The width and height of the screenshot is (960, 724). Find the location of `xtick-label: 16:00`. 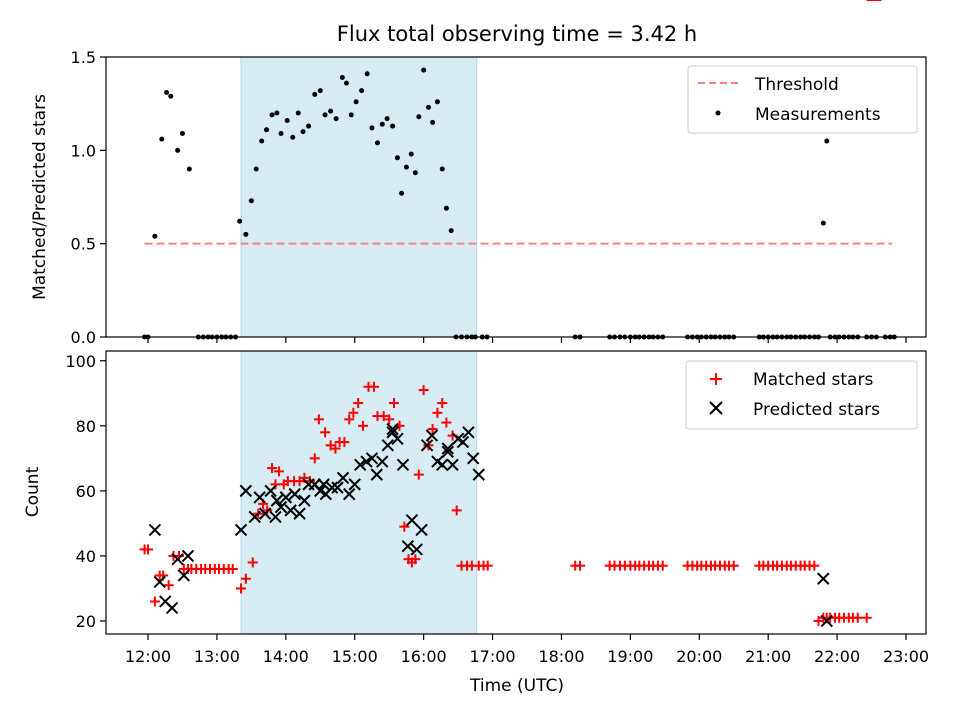

xtick-label: 16:00 is located at coordinates (424, 656).